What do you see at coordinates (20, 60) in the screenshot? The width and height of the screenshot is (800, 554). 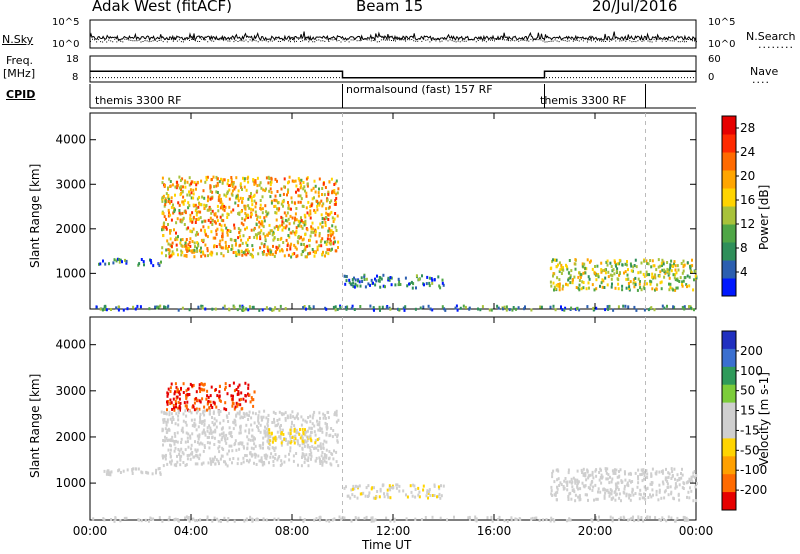 I see `freq-label: Freq.` at bounding box center [20, 60].